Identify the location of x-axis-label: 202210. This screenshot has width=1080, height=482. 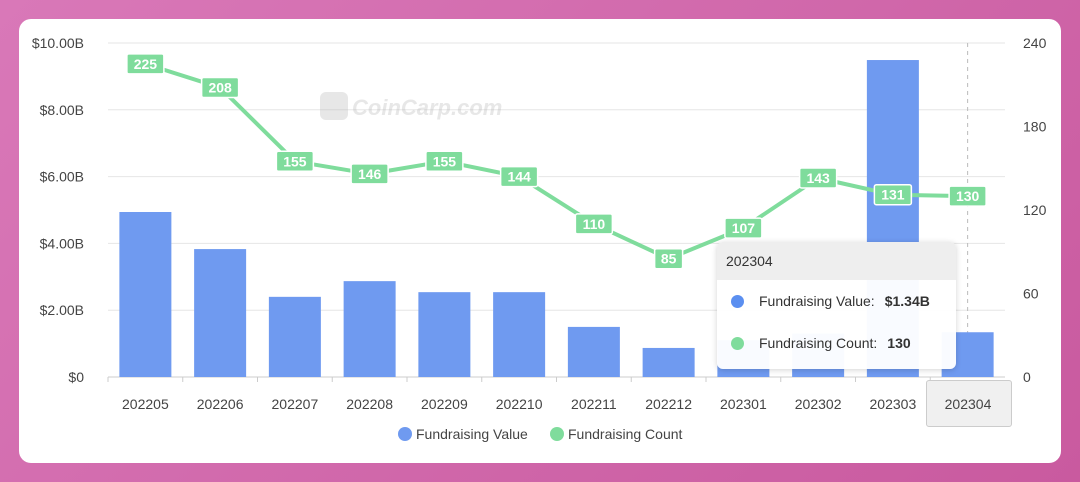
(519, 404).